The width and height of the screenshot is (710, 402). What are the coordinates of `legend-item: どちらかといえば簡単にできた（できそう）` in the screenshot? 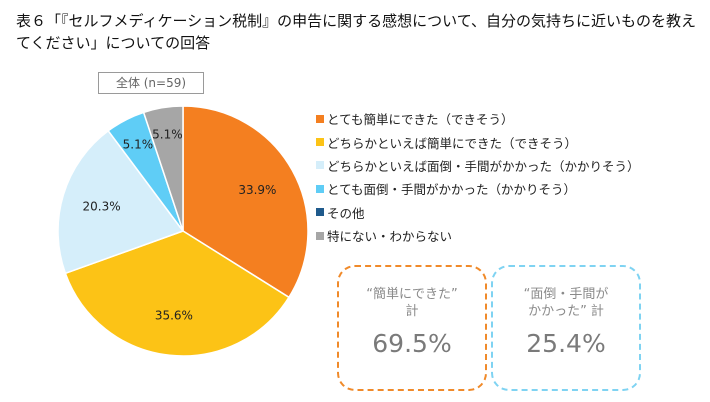 It's located at (478, 141).